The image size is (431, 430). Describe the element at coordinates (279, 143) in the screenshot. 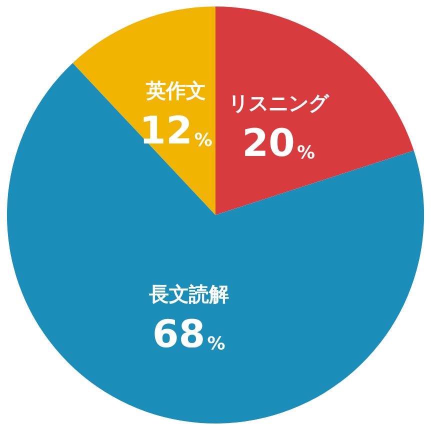

I see `data-label: 20%` at that location.